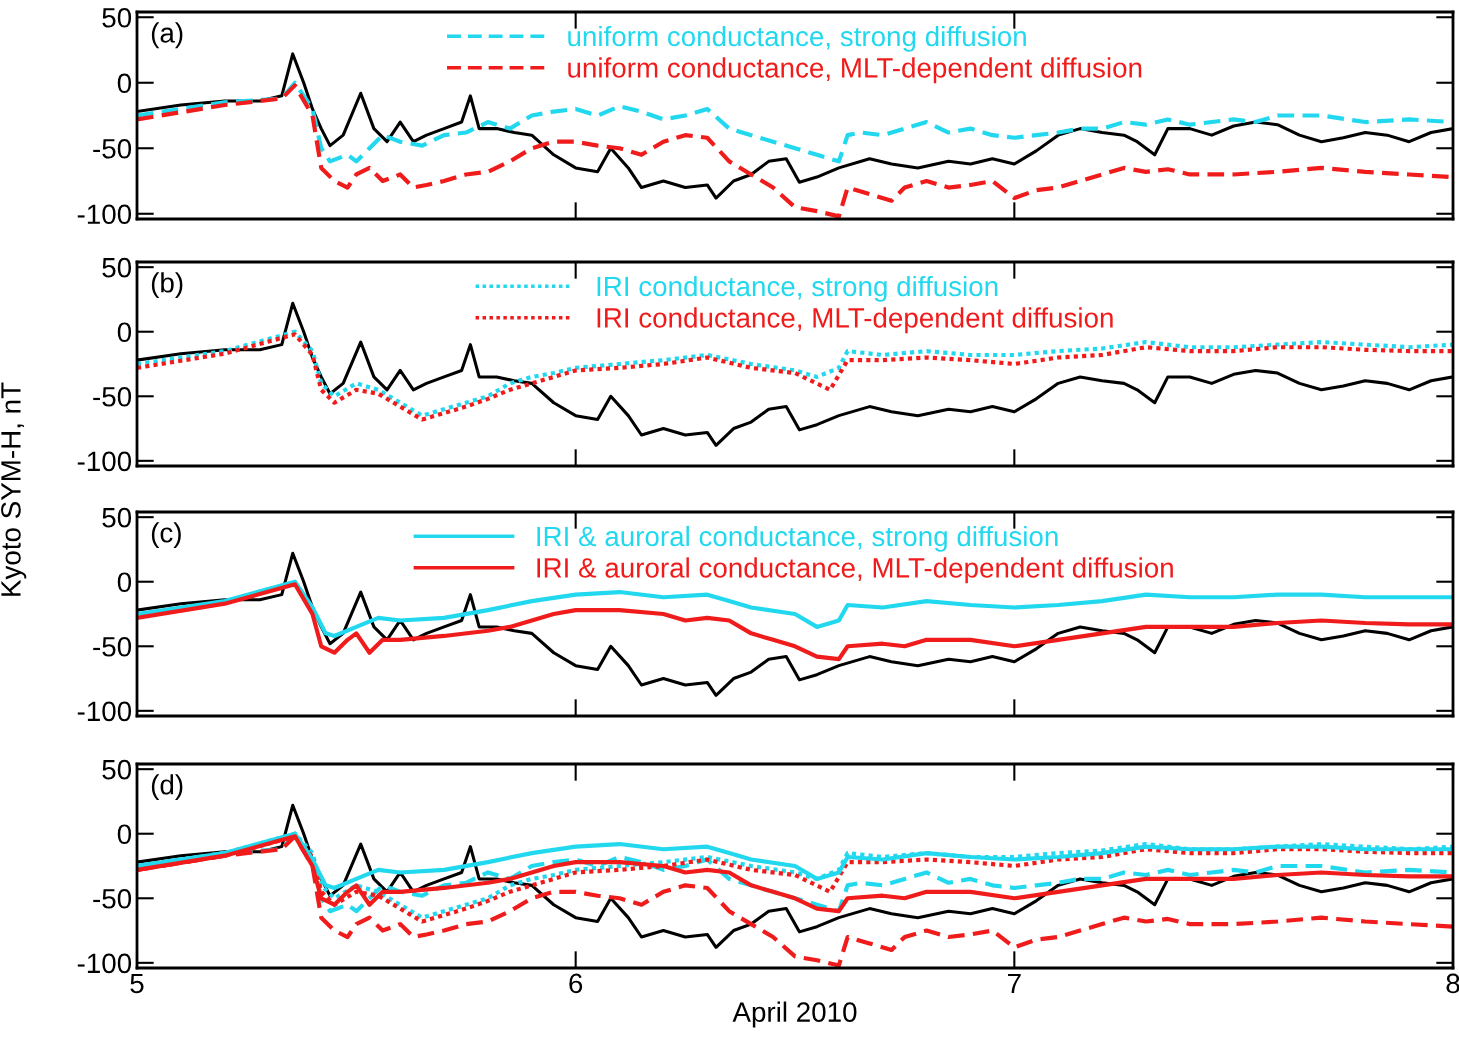 The height and width of the screenshot is (1051, 1459). I want to click on legend-label: IRI & auroral conductance, MLT-dependent diffusion, so click(855, 570).